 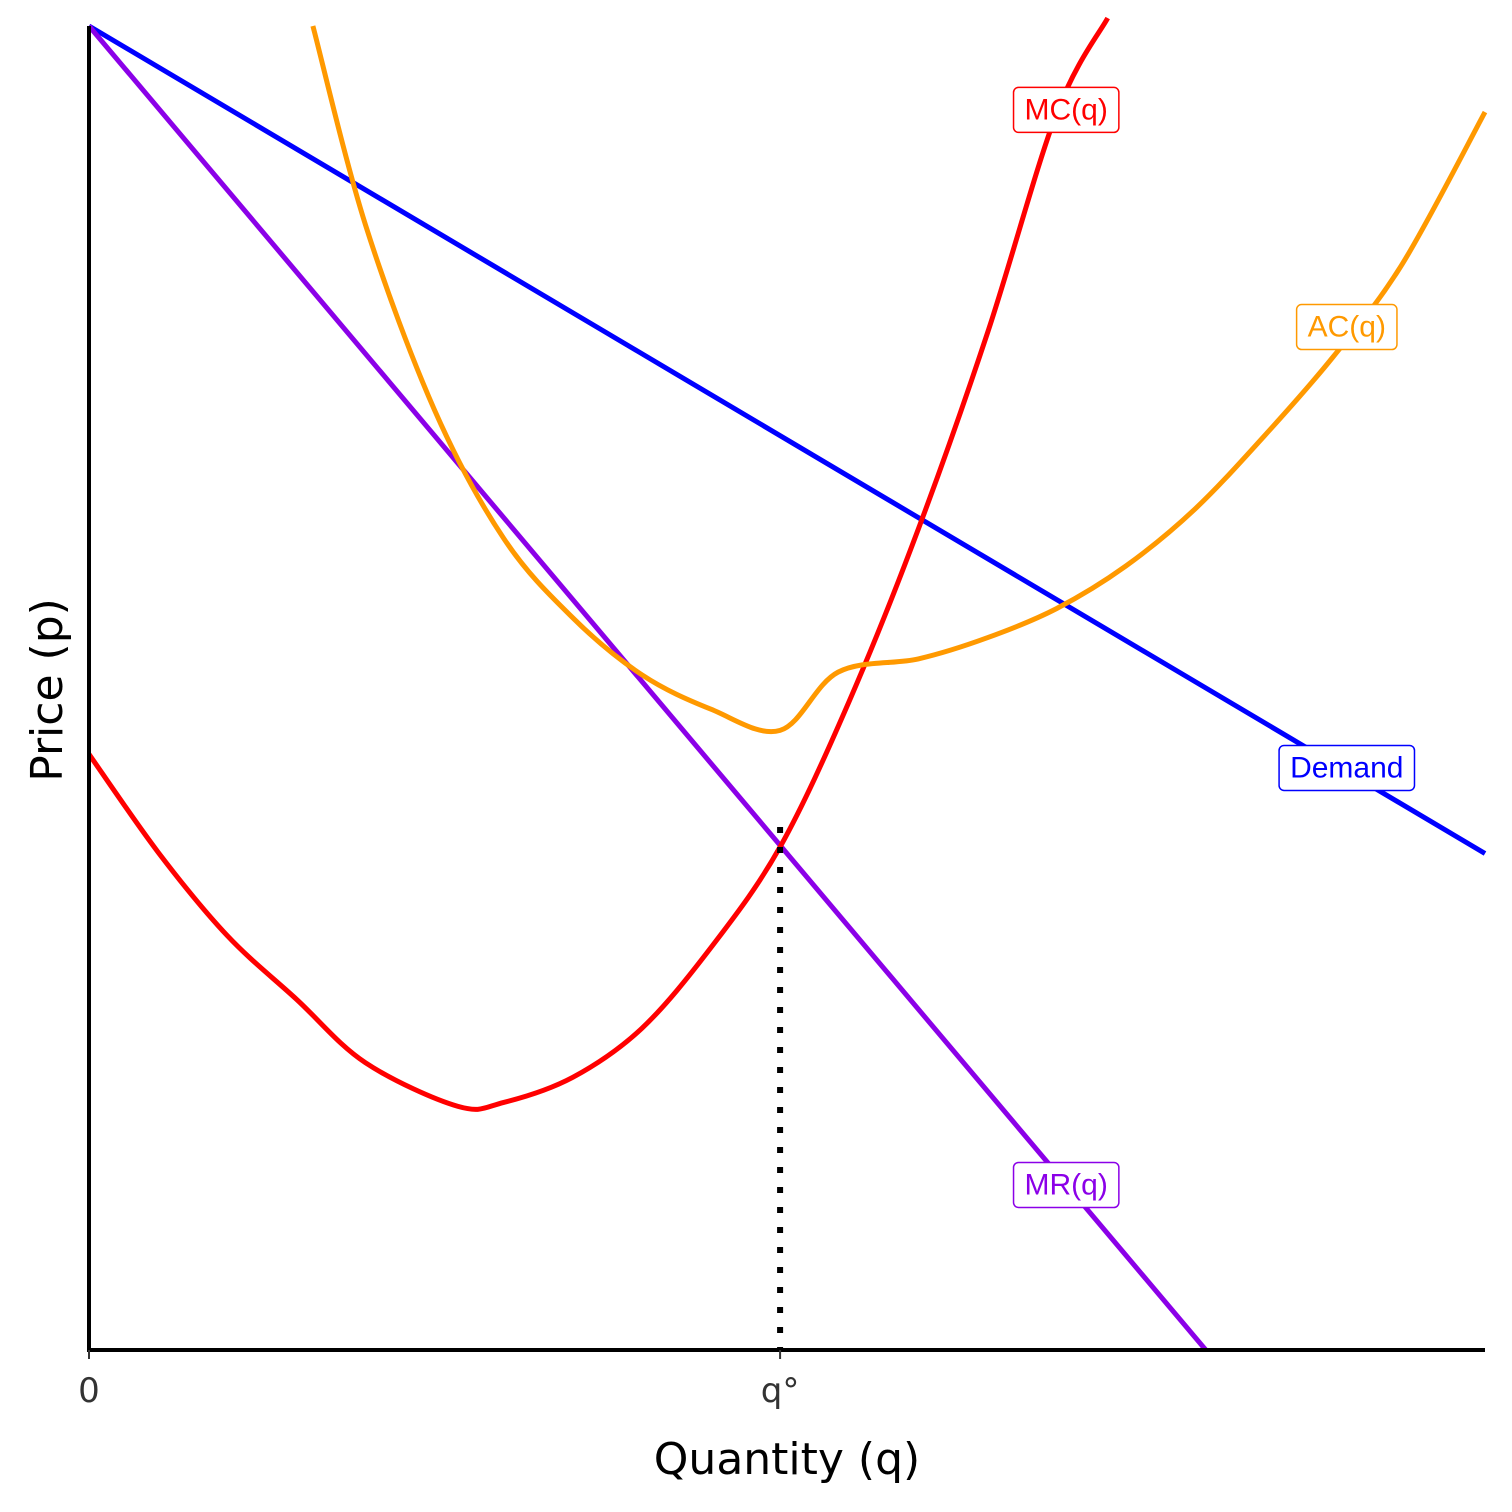 I want to click on demand-label-box, so click(x=1347, y=768).